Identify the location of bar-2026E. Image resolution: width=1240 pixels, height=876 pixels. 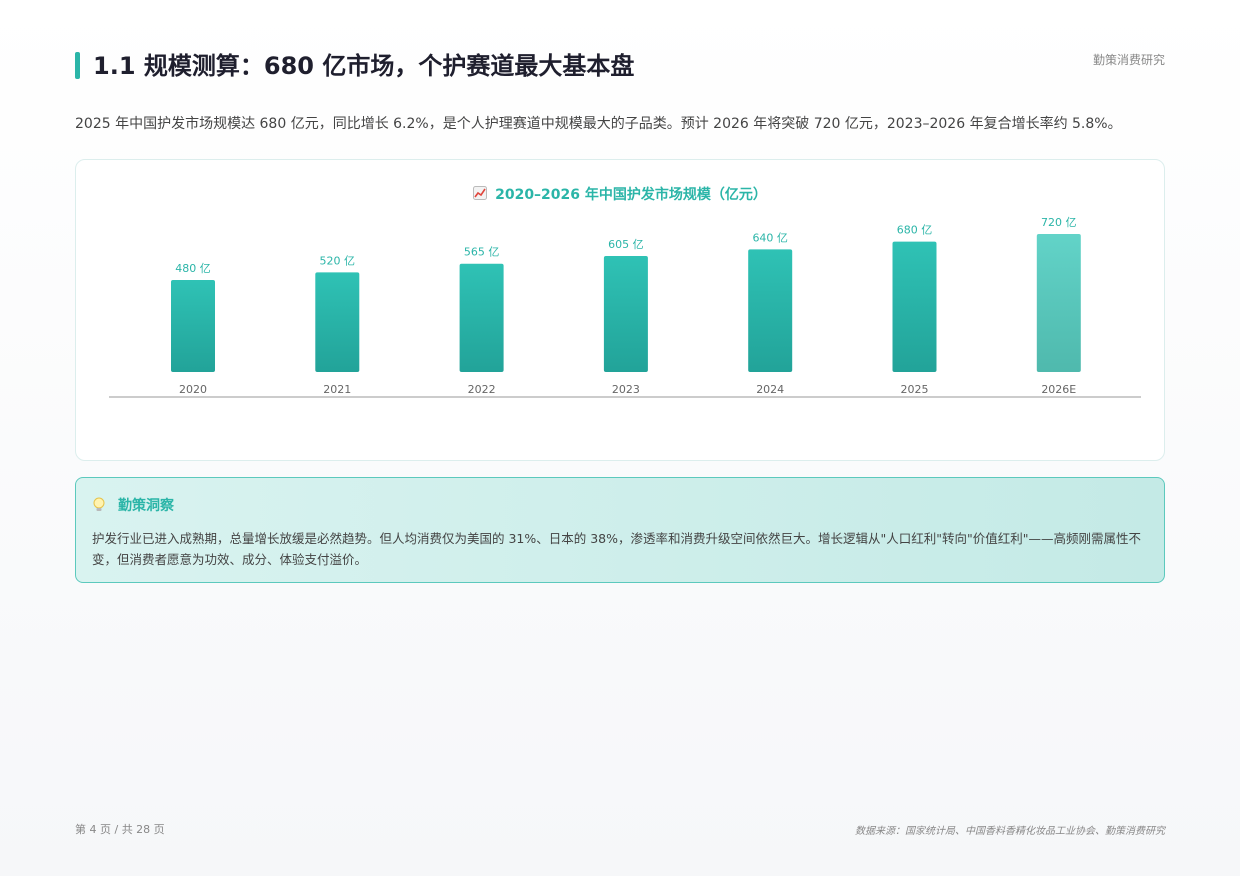
(1058, 303).